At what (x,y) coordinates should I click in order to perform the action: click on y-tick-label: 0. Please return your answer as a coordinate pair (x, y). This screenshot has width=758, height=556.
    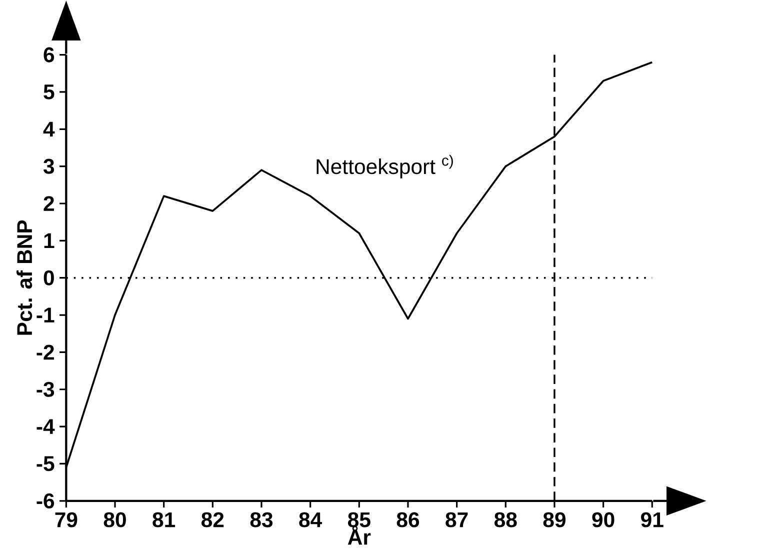
    Looking at the image, I should click on (49, 278).